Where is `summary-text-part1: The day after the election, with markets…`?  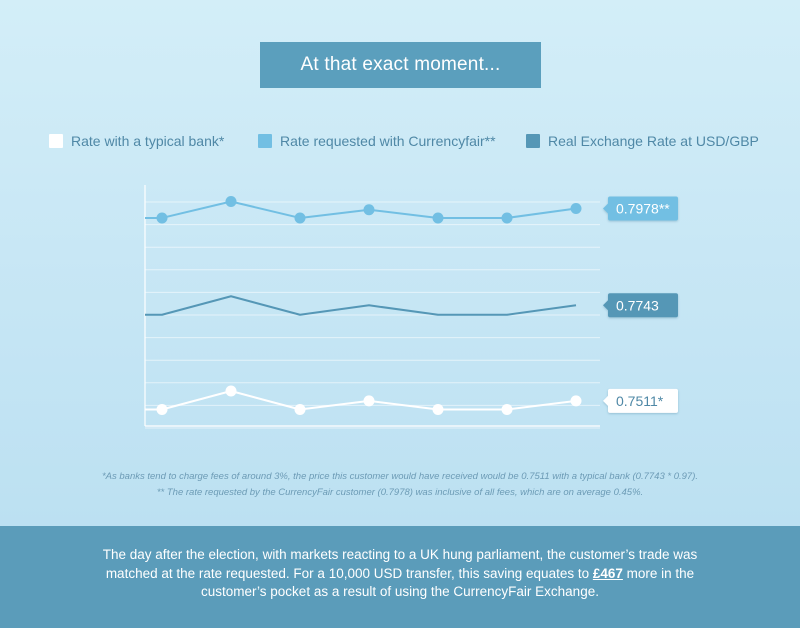
summary-text-part1: The day after the election, with markets… is located at coordinates (400, 564).